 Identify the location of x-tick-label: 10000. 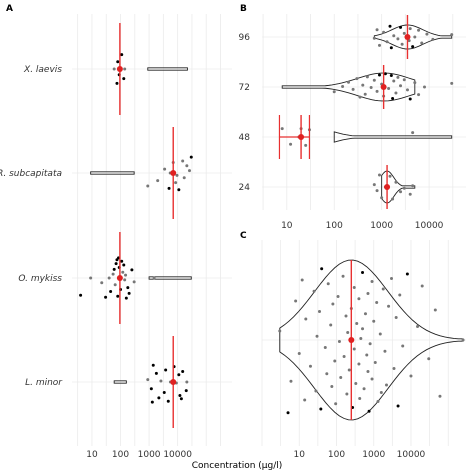
(411, 455).